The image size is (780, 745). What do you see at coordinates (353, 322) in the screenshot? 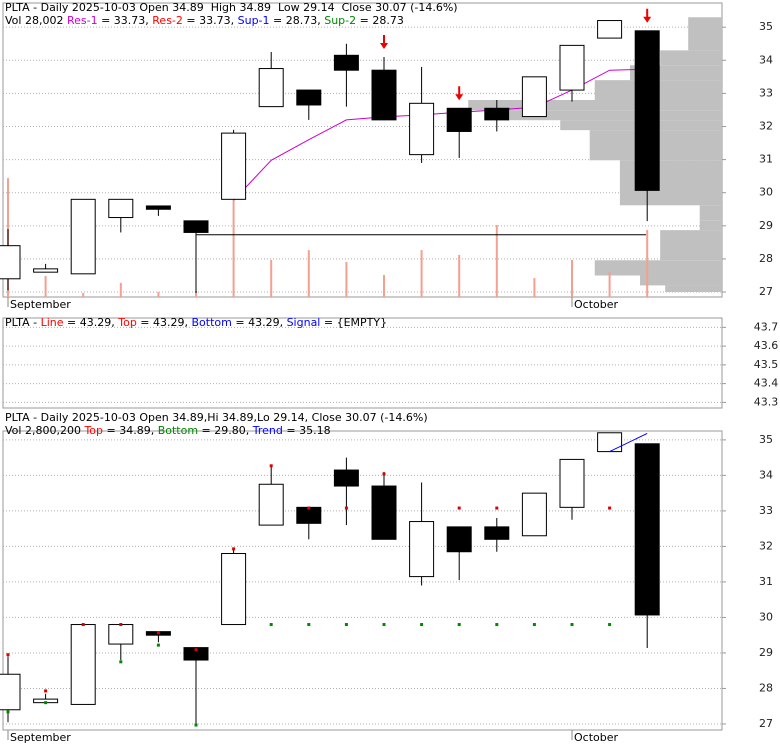
I see `header-text: = {EMPTY}` at bounding box center [353, 322].